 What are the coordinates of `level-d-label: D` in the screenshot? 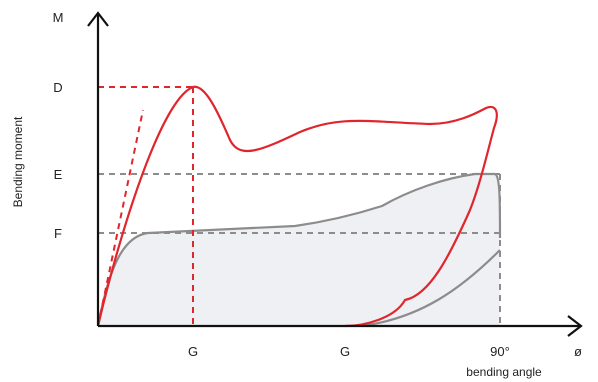 It's located at (57, 87).